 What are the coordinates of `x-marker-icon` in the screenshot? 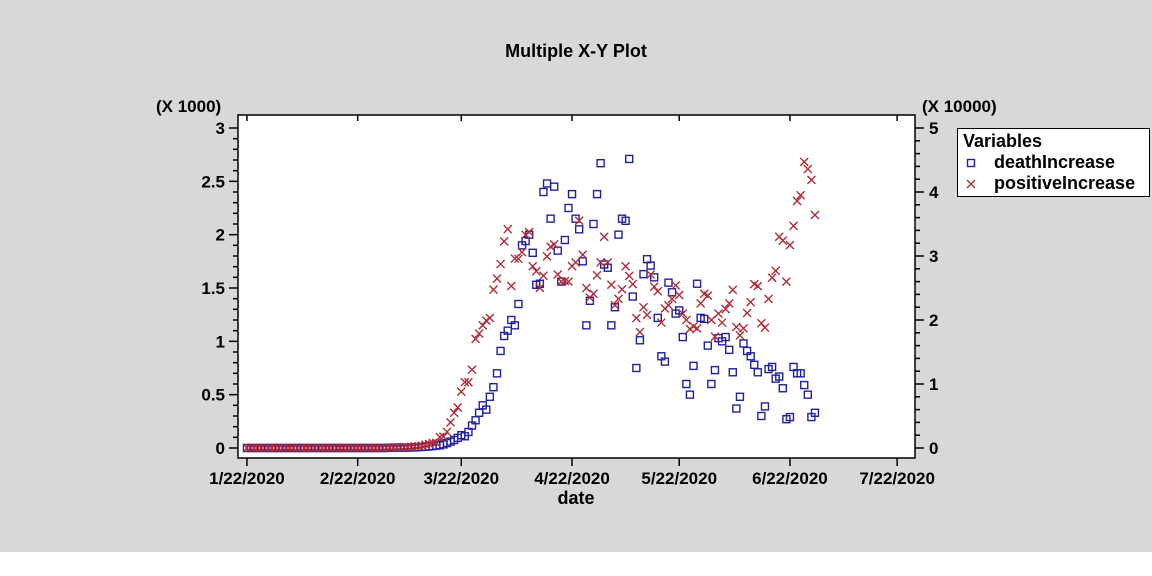 It's located at (978, 183).